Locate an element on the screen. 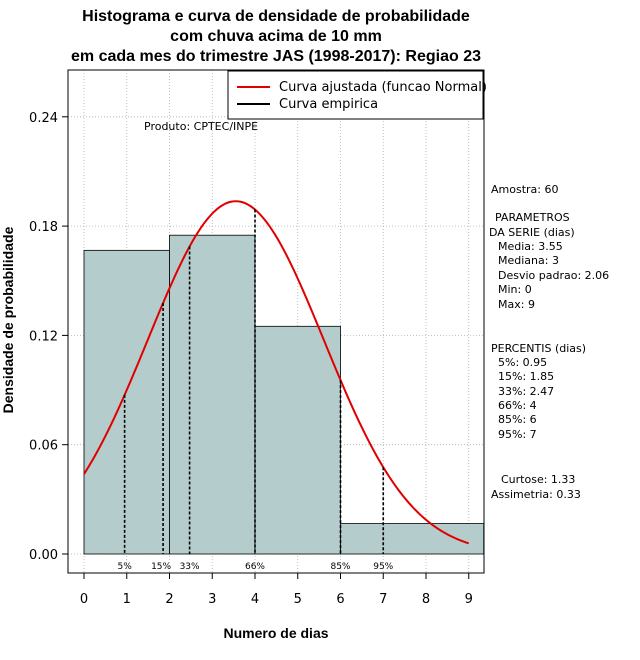  param-median: Mediana: 3 is located at coordinates (528, 260).